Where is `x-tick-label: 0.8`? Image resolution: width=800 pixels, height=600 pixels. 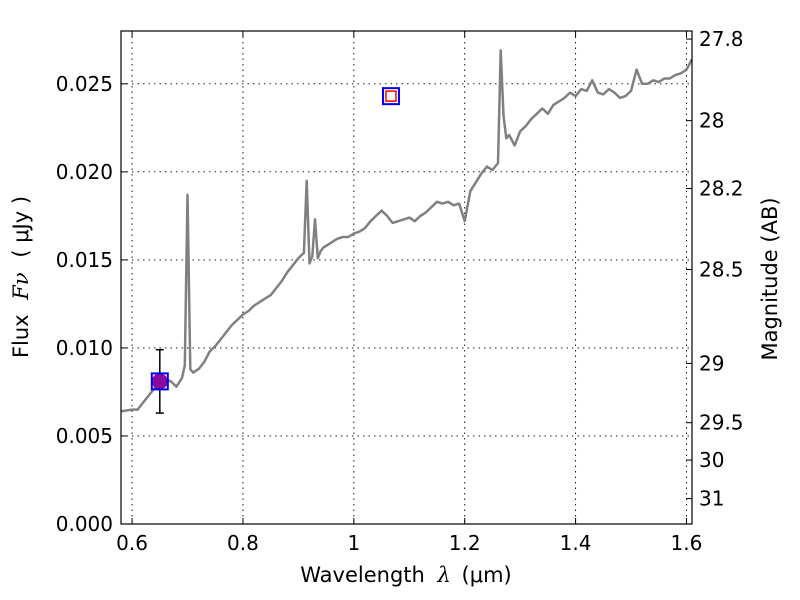 x-tick-label: 0.8 is located at coordinates (243, 543).